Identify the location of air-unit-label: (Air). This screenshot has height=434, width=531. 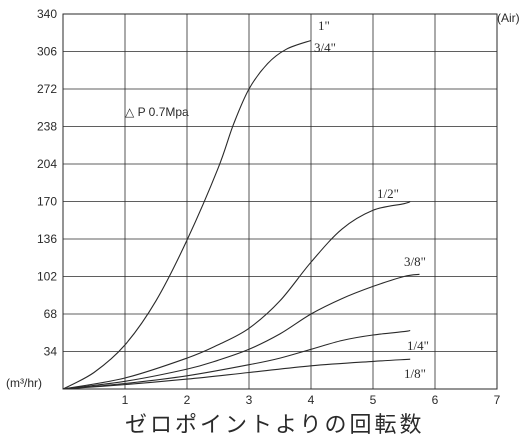
(508, 18).